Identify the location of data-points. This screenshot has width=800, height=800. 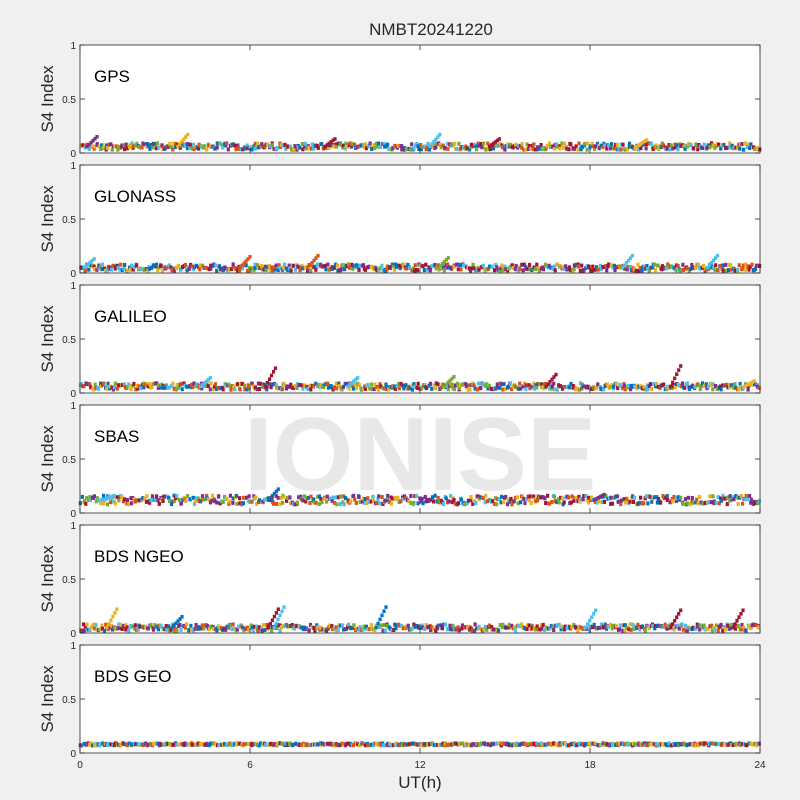
(420, 263).